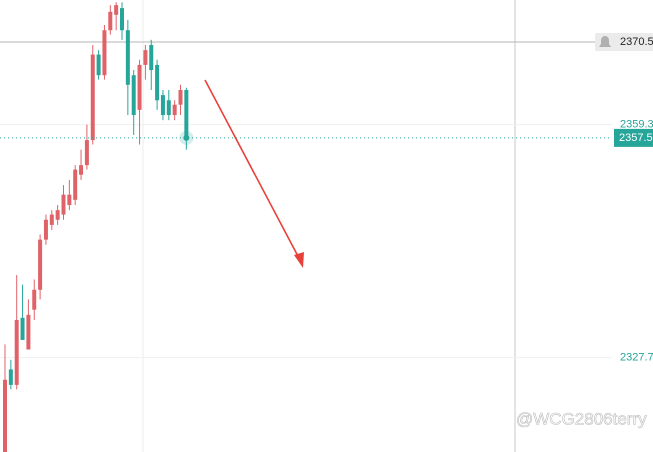 This screenshot has width=653, height=452. I want to click on alert-bell-icon, so click(605, 42).